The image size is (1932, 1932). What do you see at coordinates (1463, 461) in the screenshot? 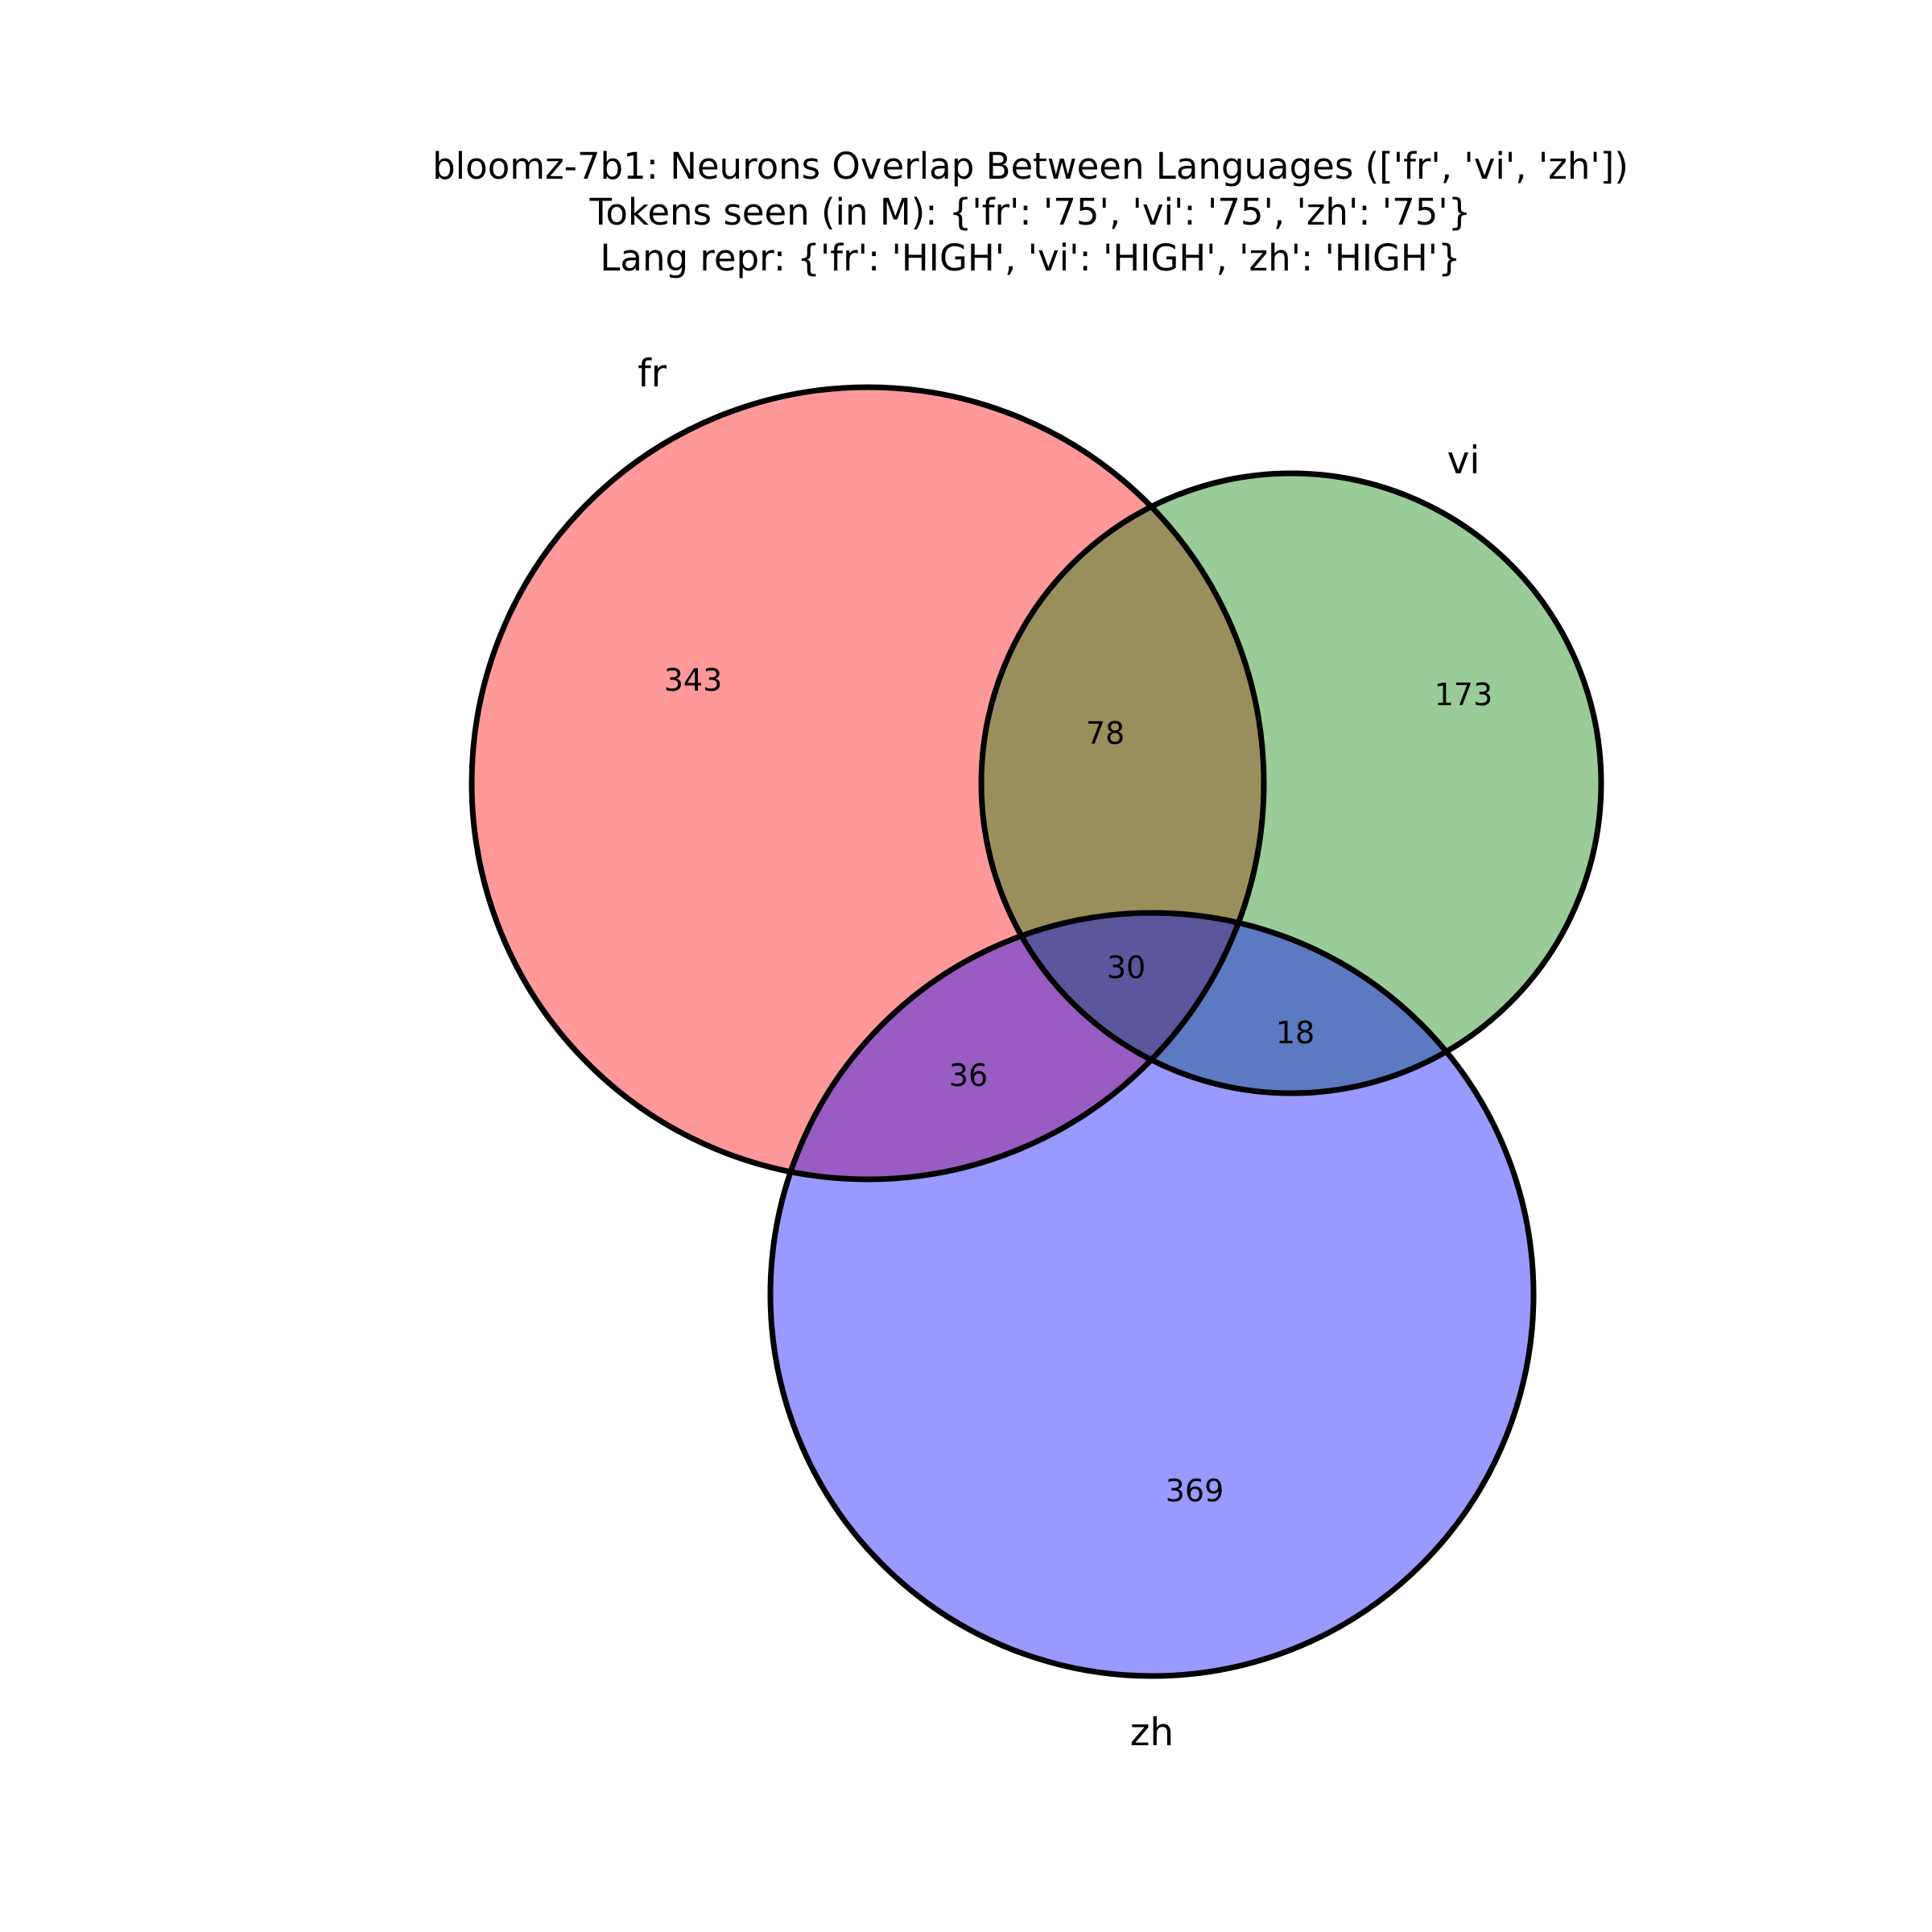
I see `set-label-vi: vi` at bounding box center [1463, 461].